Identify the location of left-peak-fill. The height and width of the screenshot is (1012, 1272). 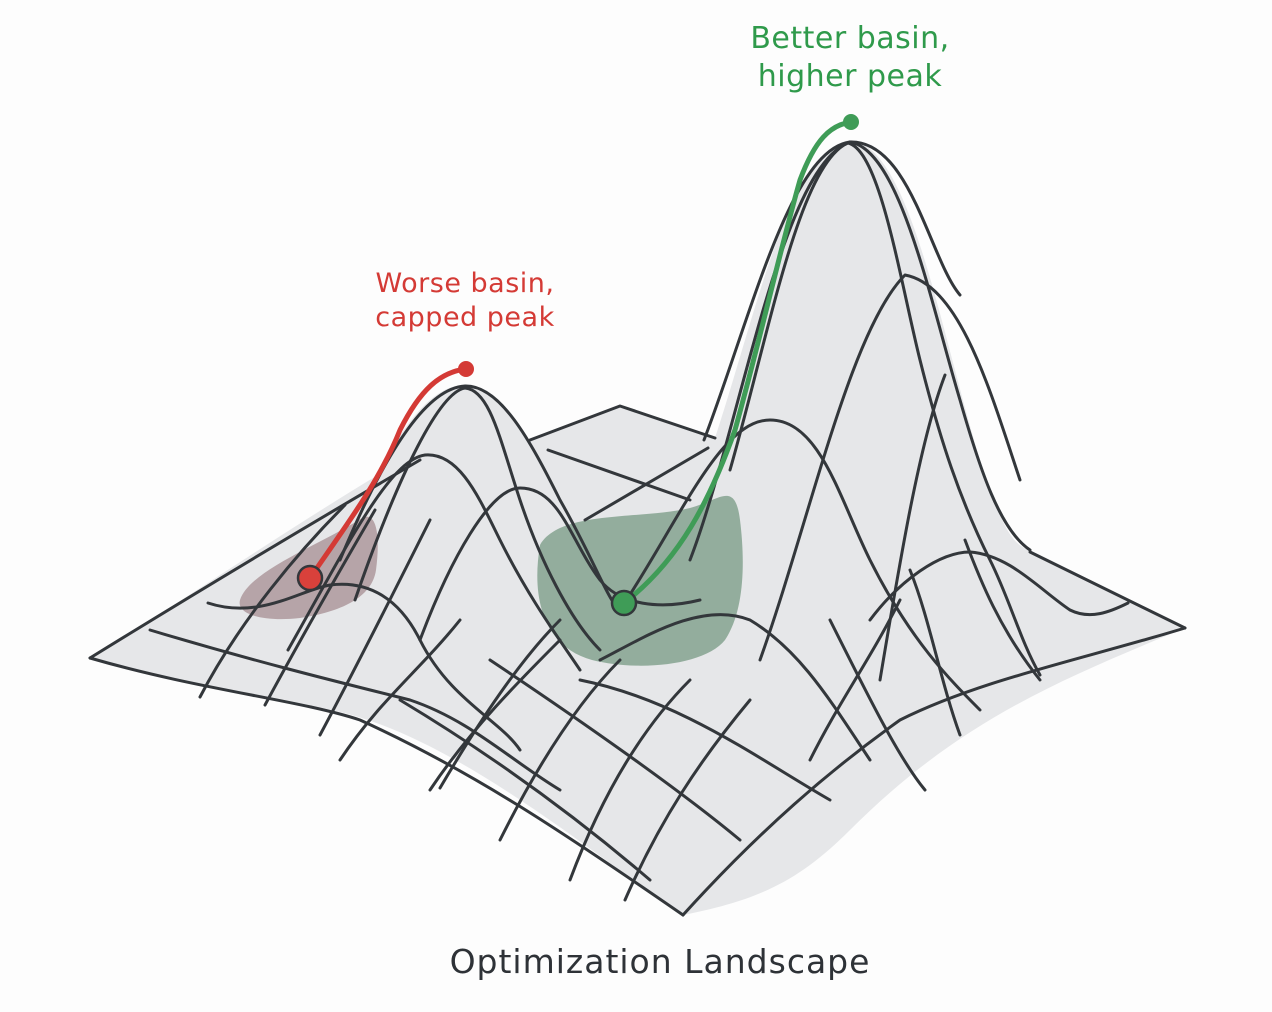
(460, 507).